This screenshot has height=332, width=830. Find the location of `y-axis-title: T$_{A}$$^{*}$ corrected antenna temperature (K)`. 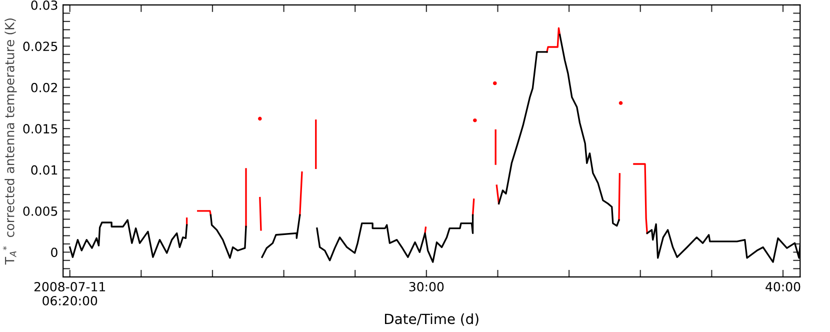

y-axis-title: T$_{A}$$^{*}$ corrected antenna temperature (K) is located at coordinates (9, 141).